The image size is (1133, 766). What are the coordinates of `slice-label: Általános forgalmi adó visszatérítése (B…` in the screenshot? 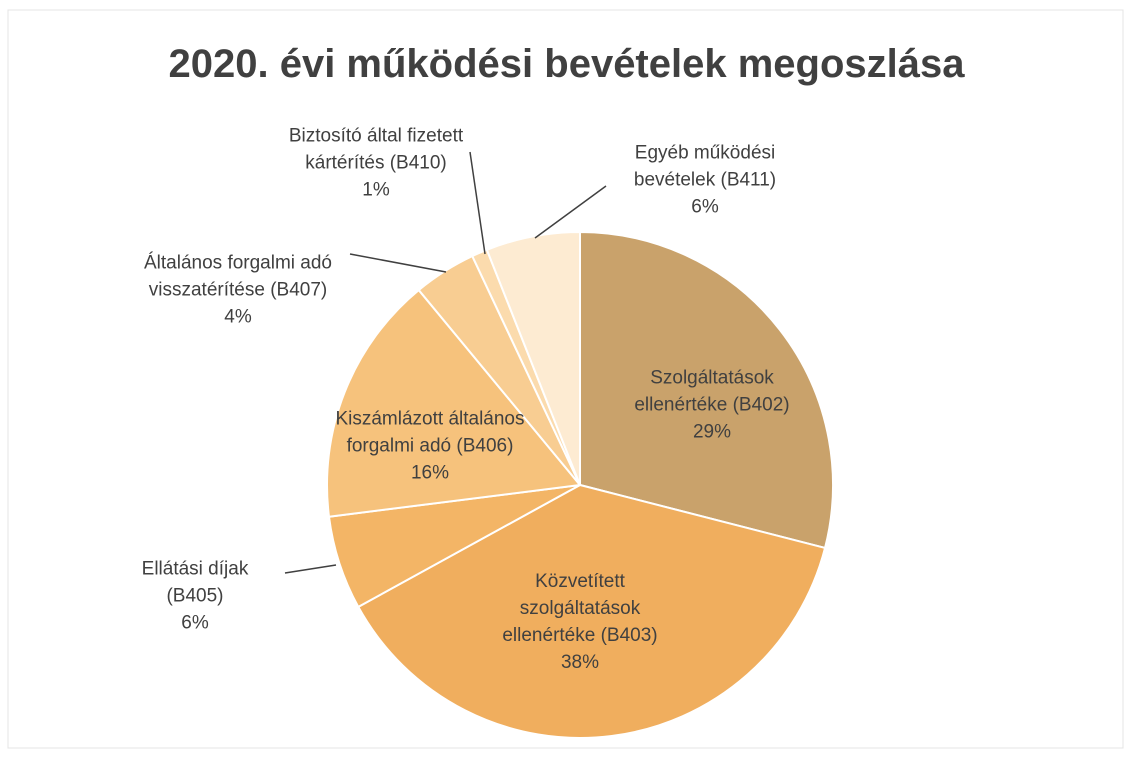 It's located at (238, 290).